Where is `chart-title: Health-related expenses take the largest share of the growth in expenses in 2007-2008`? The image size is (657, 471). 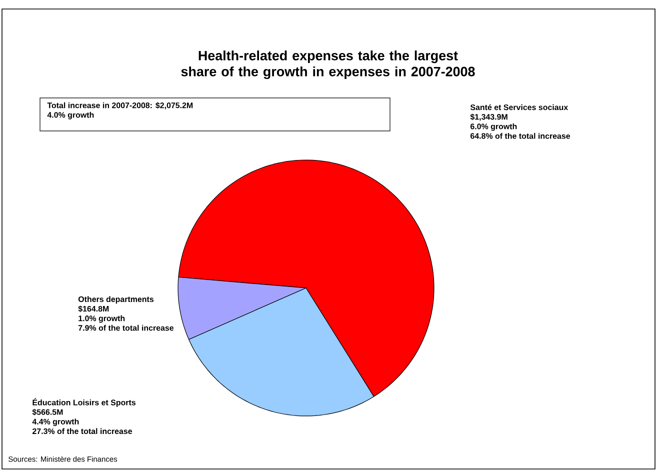
chart-title: Health-related expenses take the largest share of the growth in expenses in 2007-2008 is located at coordinates (328, 65).